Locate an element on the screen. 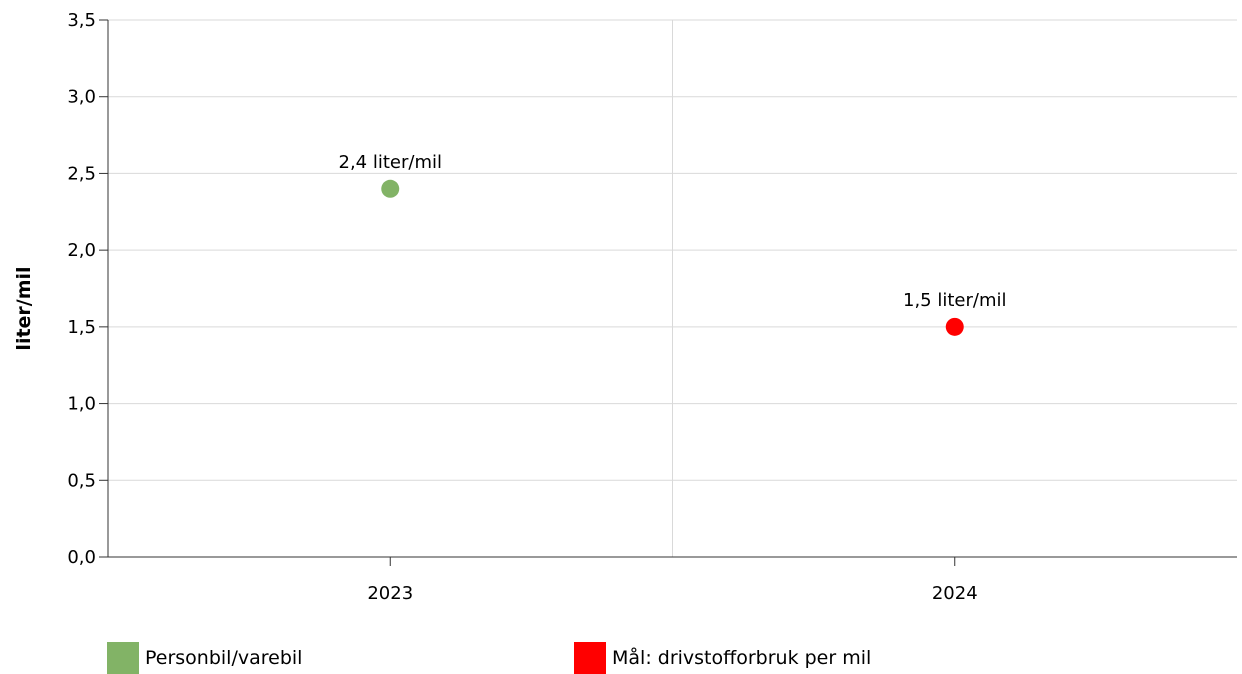 This screenshot has height=674, width=1242. y-tick-label: 1,5 is located at coordinates (81, 327).